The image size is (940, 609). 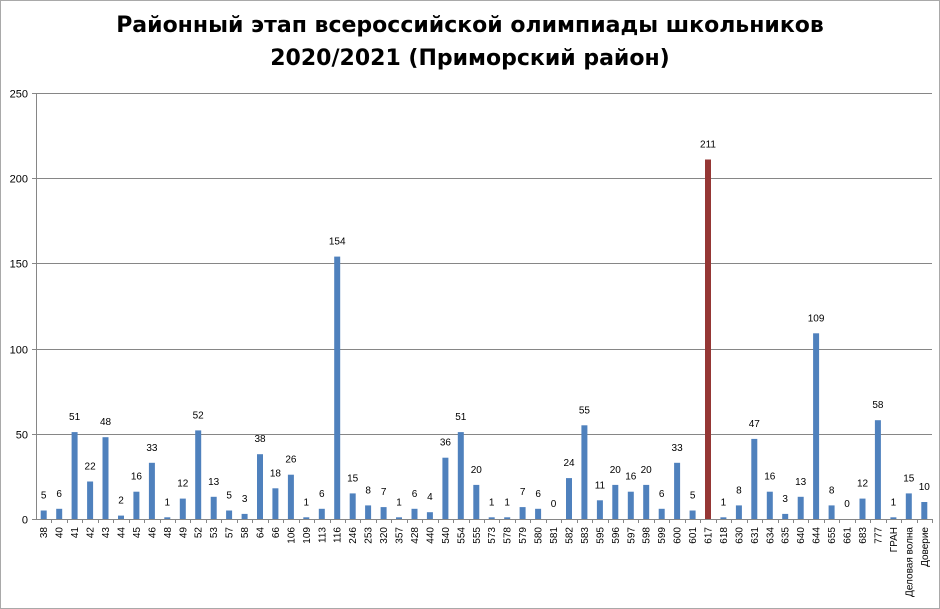 What do you see at coordinates (631, 535) in the screenshot?
I see `x-tick-label: 597` at bounding box center [631, 535].